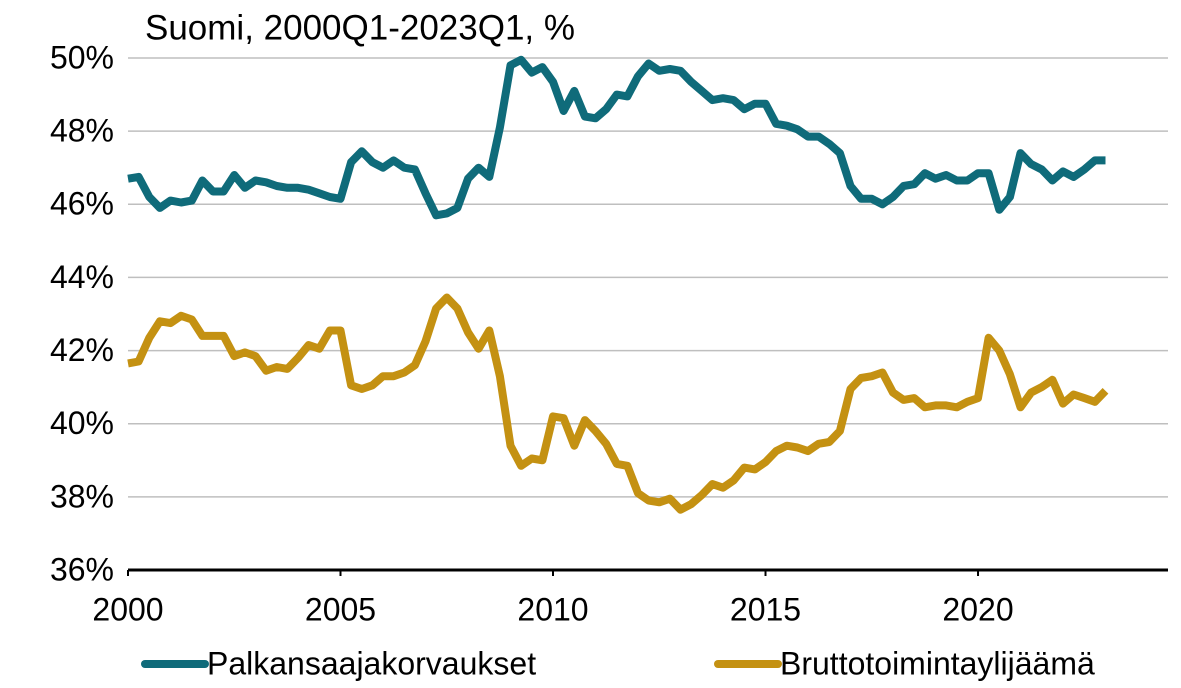 Image resolution: width=1181 pixels, height=688 pixels. Describe the element at coordinates (82, 131) in the screenshot. I see `y-tick-label: 48%` at that location.